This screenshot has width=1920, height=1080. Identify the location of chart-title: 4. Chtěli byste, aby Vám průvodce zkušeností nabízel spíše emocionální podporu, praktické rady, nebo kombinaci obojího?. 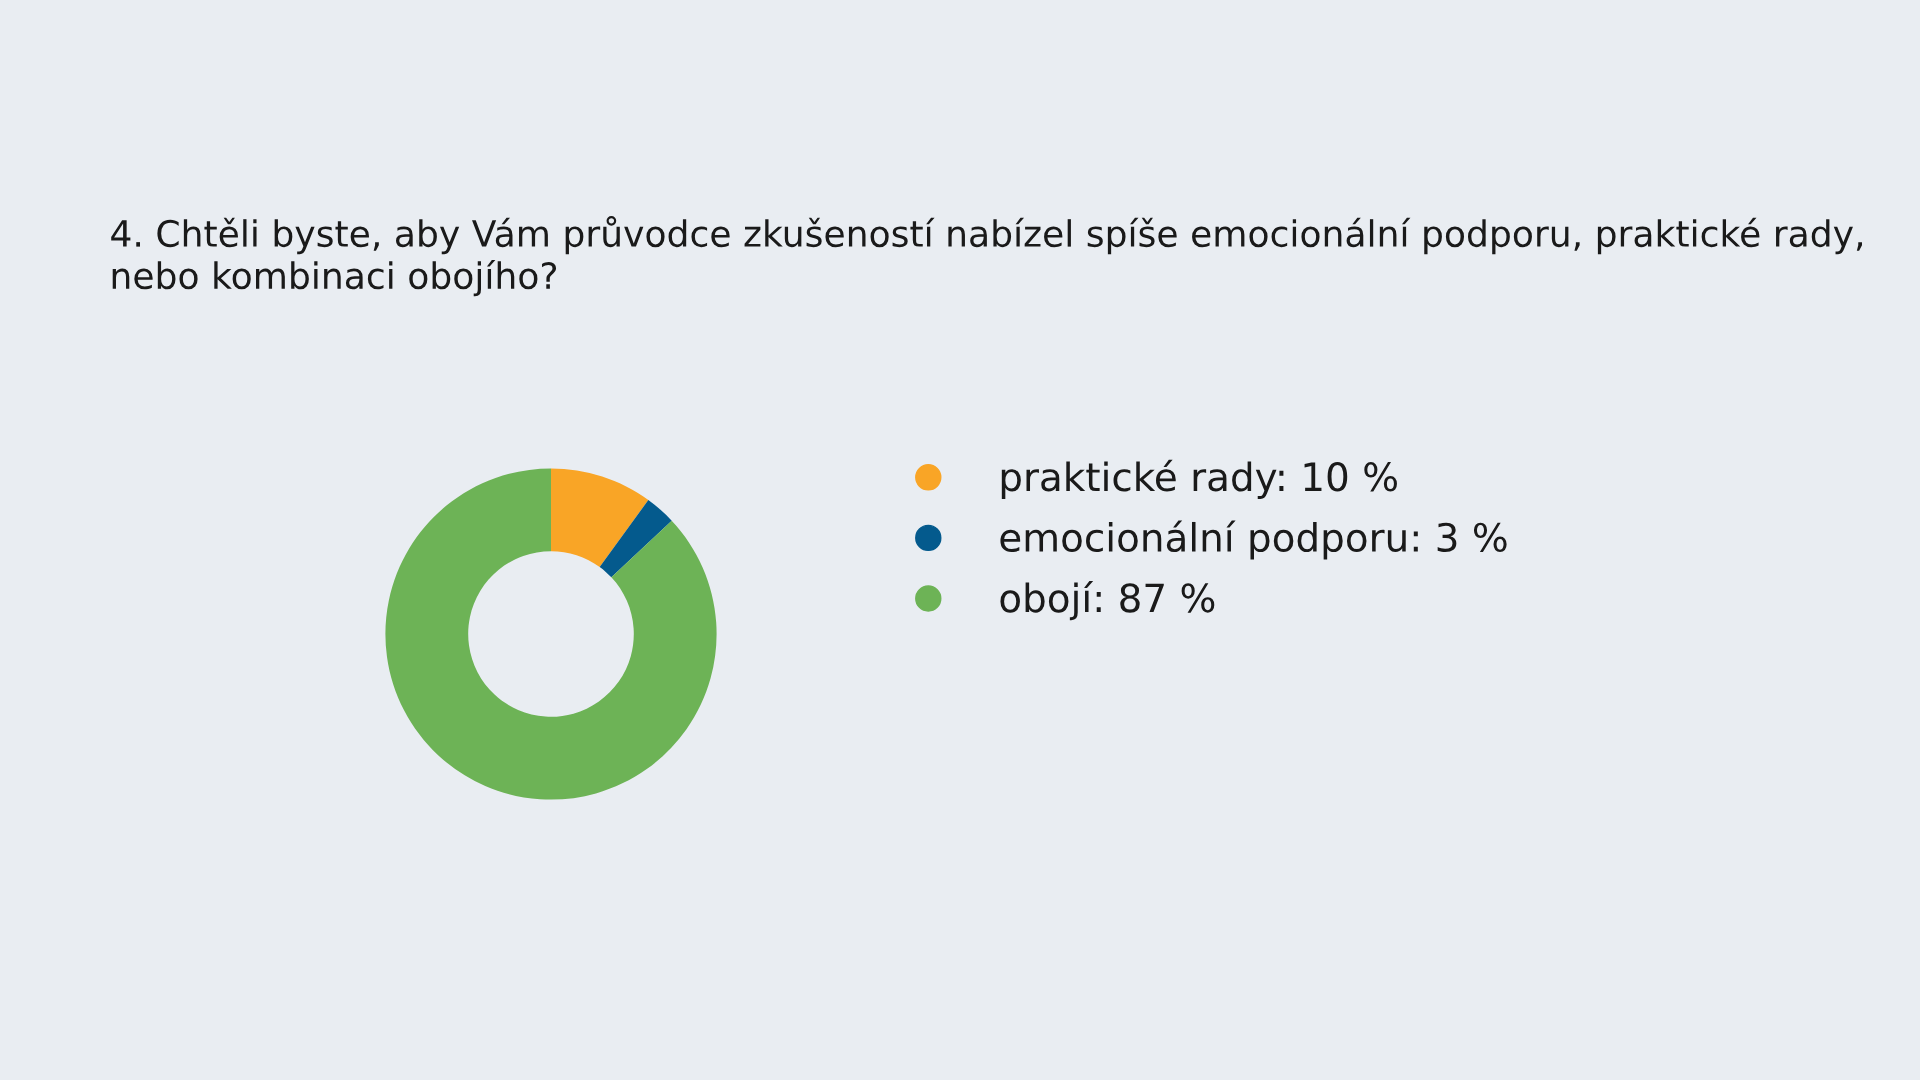
(986, 256).